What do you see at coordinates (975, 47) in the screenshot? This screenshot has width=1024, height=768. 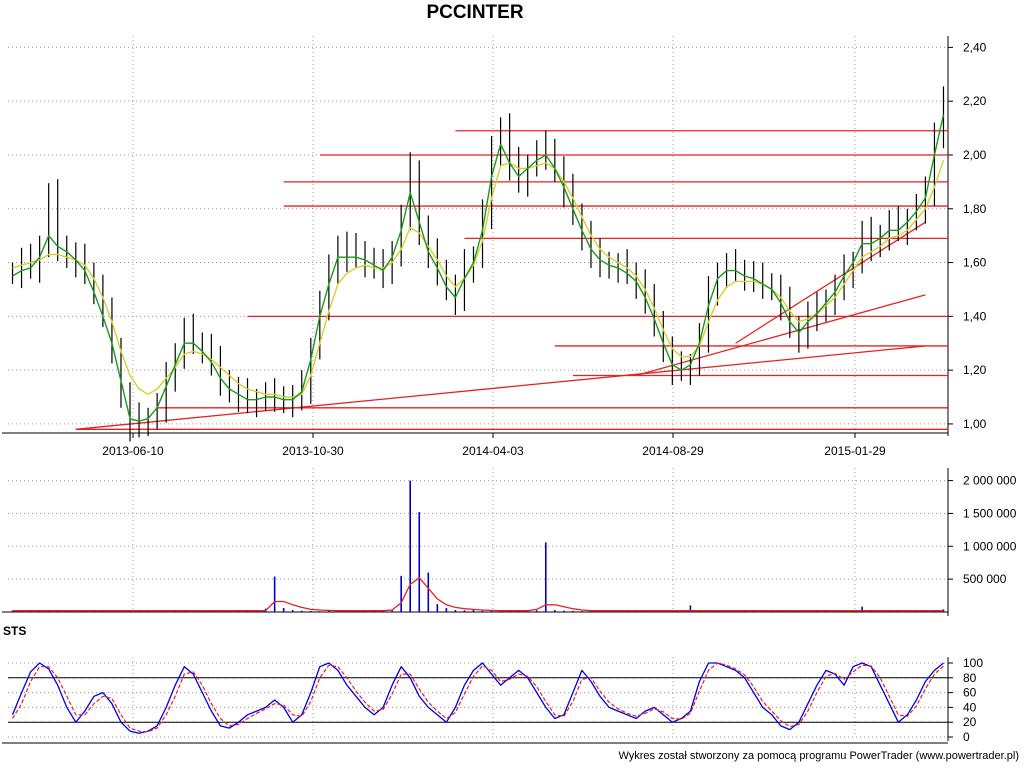 I see `price-y-tick-label: 2,40` at bounding box center [975, 47].